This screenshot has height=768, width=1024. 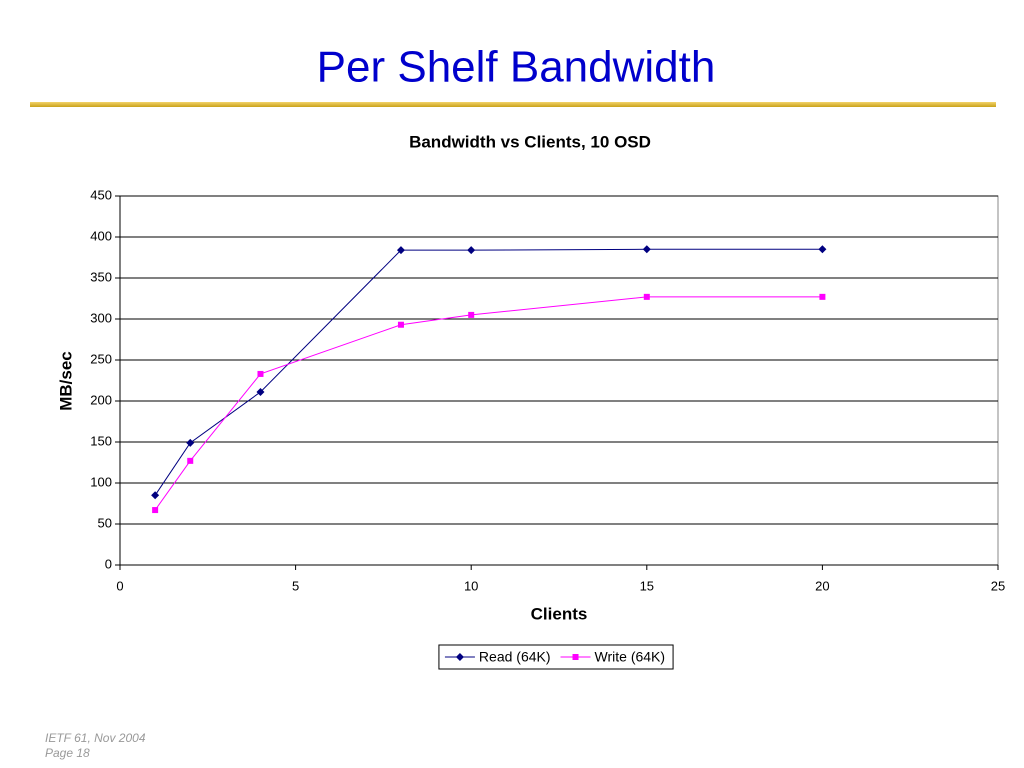 What do you see at coordinates (65, 381) in the screenshot?
I see `y-axis-title: MB/sec` at bounding box center [65, 381].